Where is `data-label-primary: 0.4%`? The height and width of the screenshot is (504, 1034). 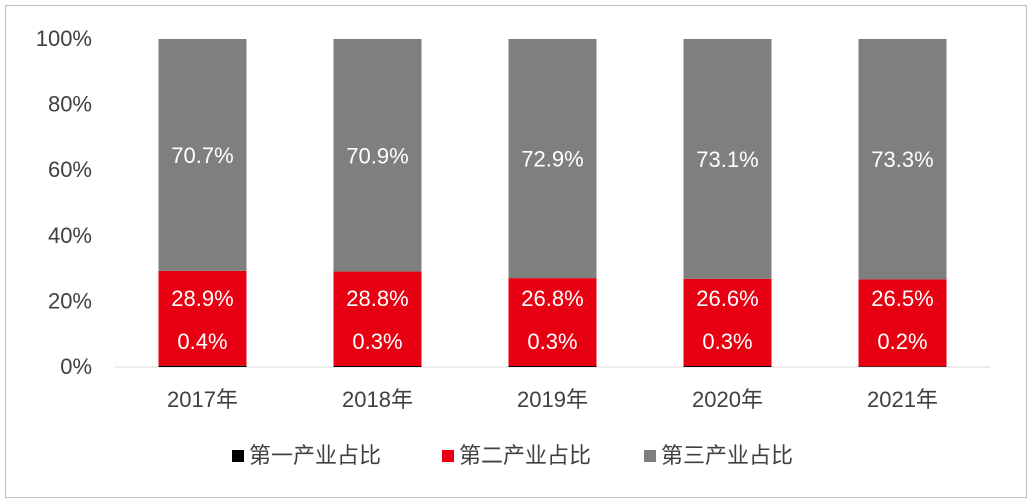 data-label-primary: 0.4% is located at coordinates (202, 341).